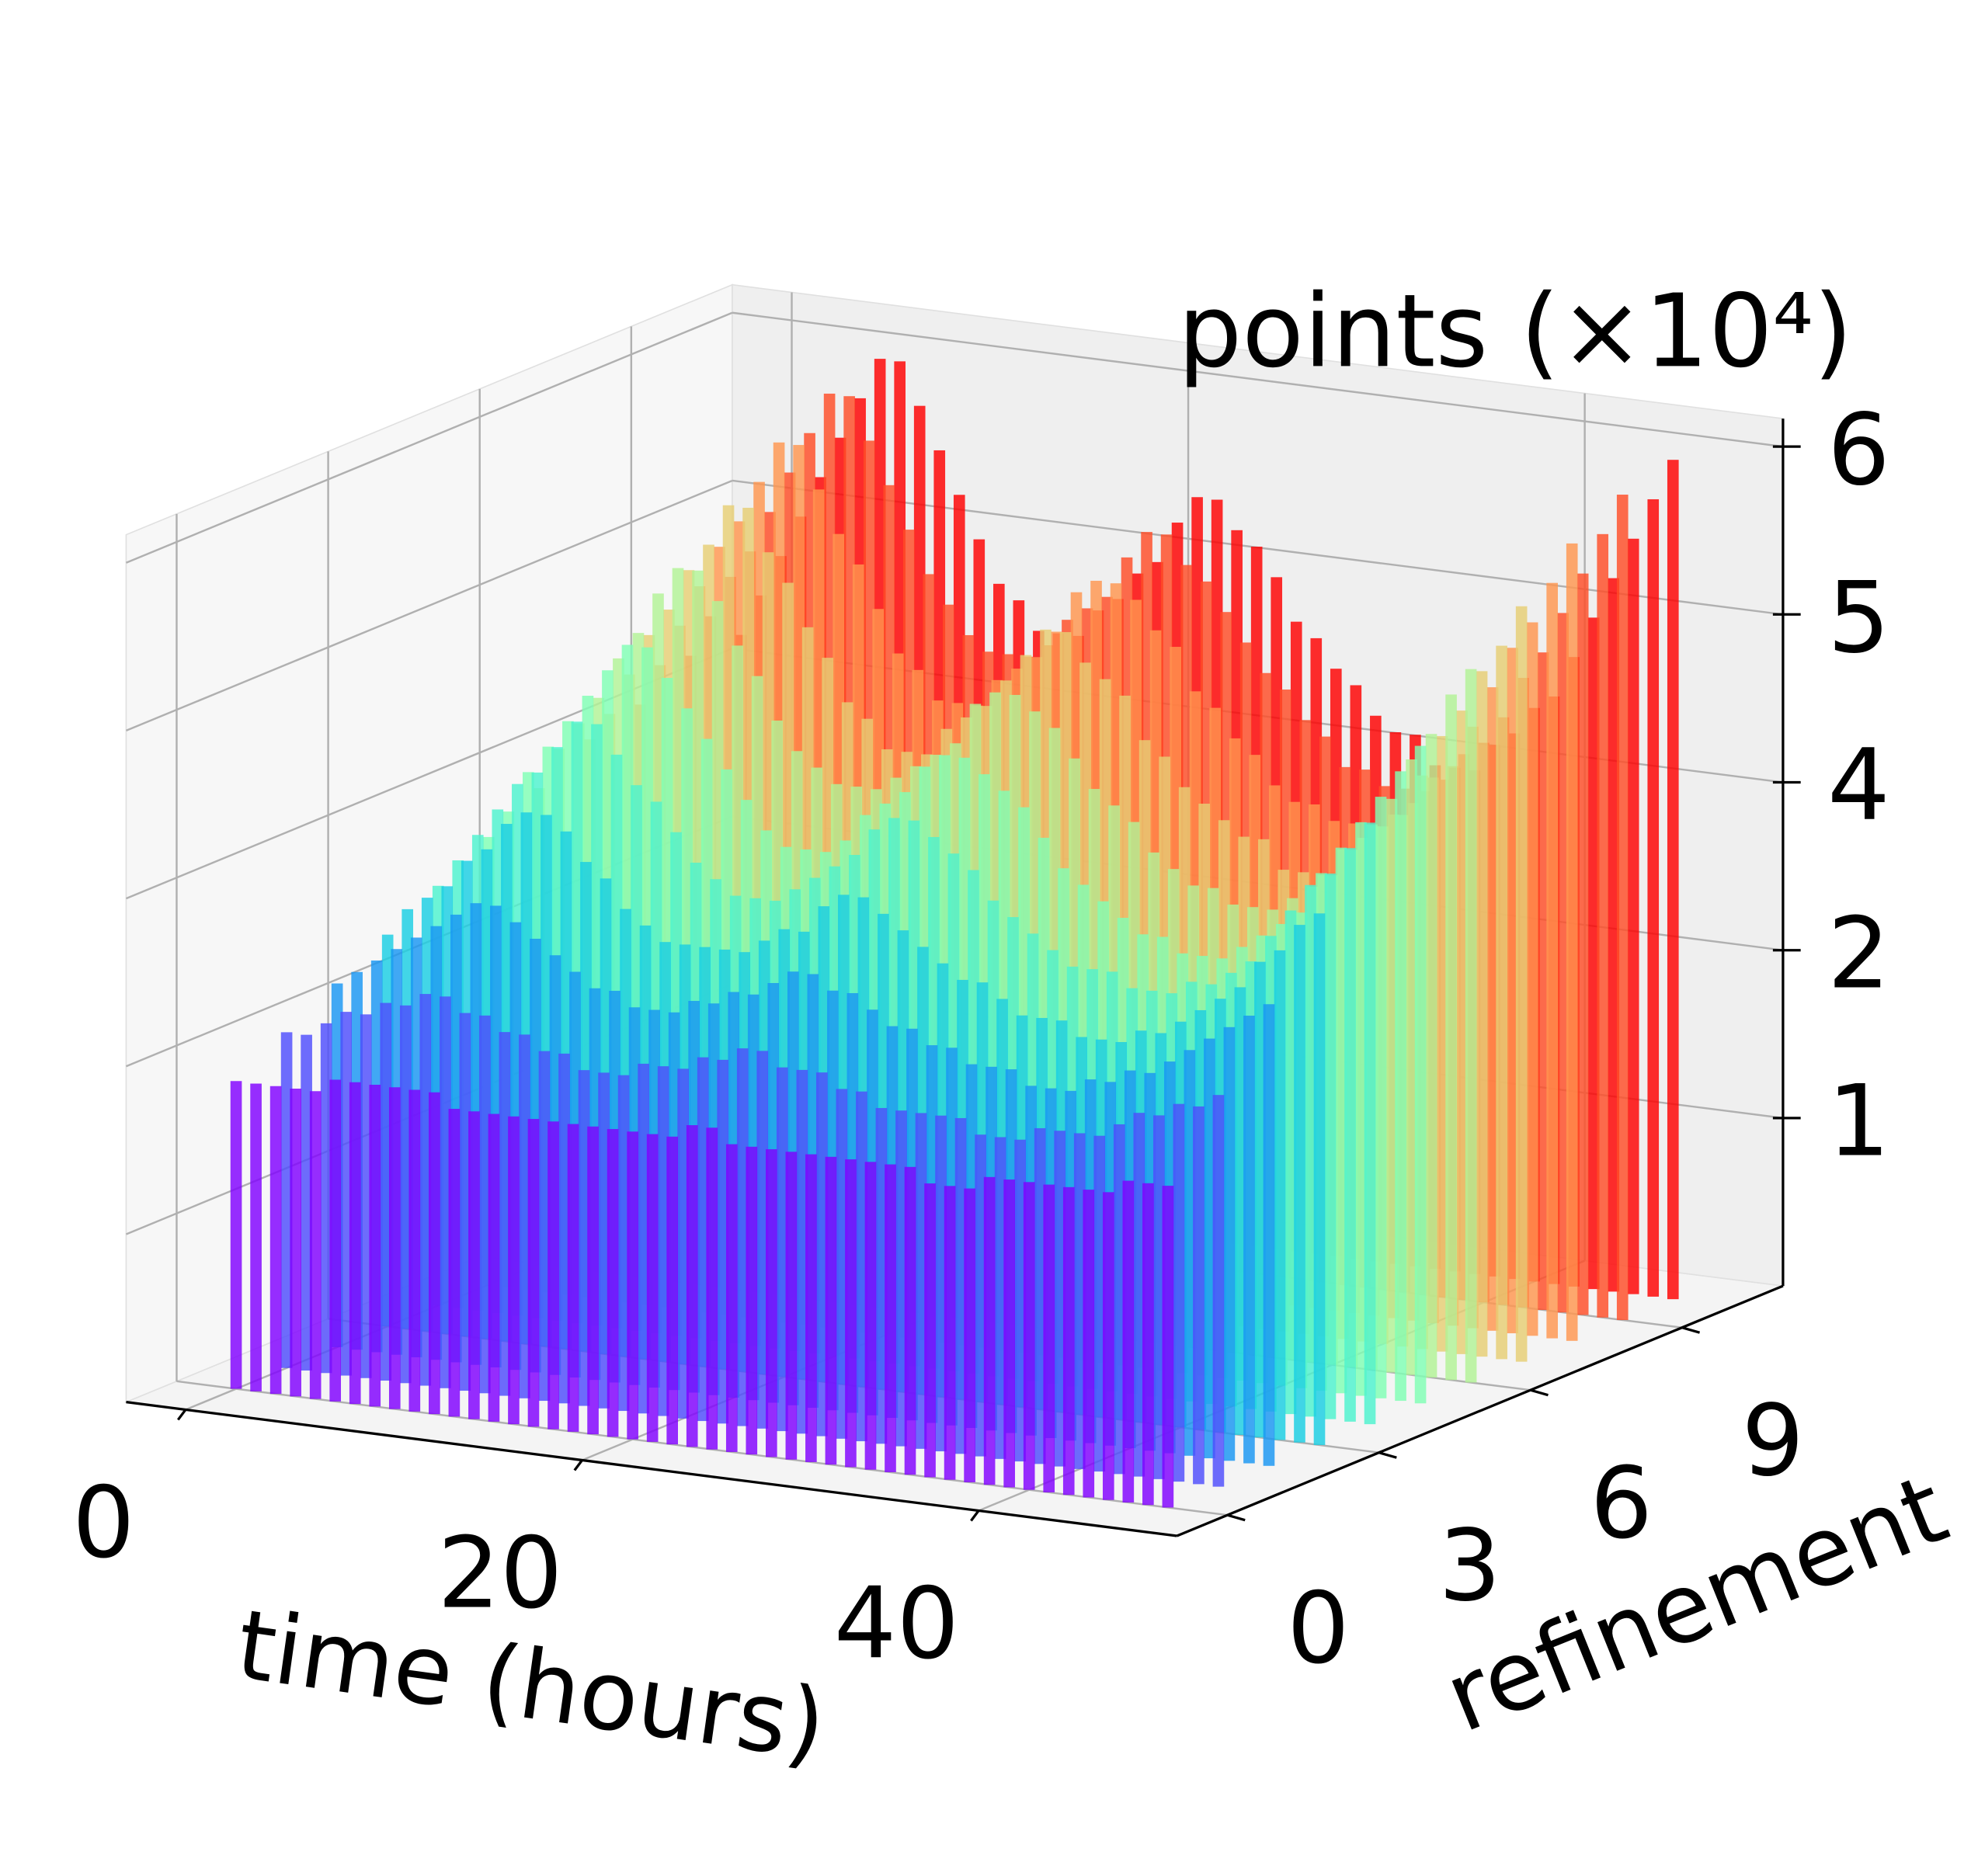 The width and height of the screenshot is (1971, 1876). I want to click on y-tick, so click(1236, 1517).